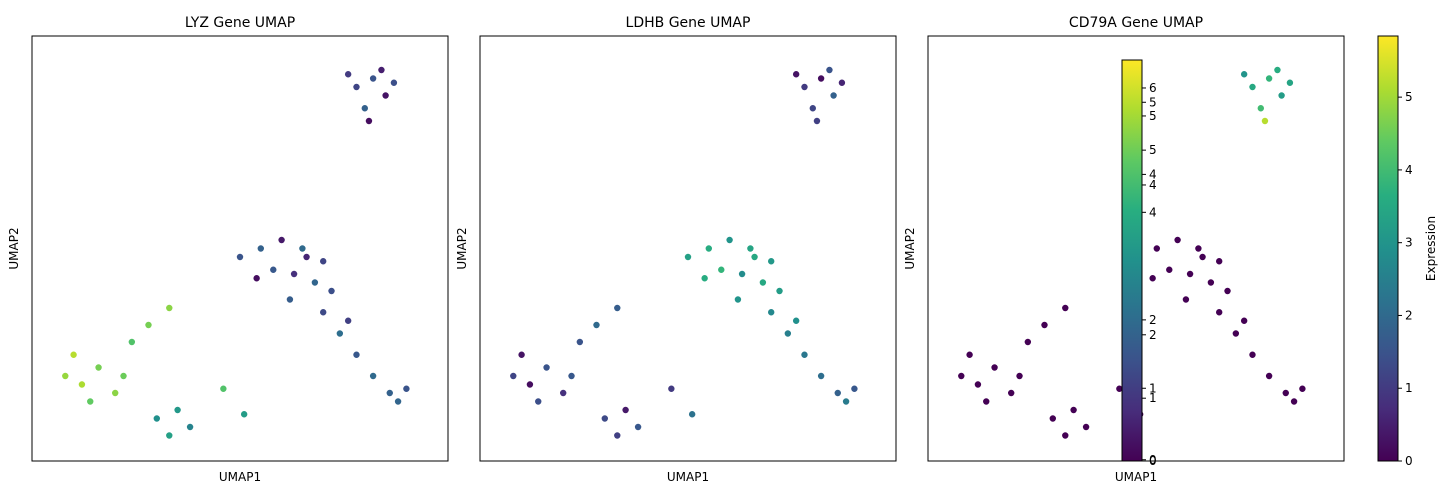 This screenshot has width=1440, height=500. What do you see at coordinates (1409, 243) in the screenshot?
I see `colorbar-tick-label: 3` at bounding box center [1409, 243].